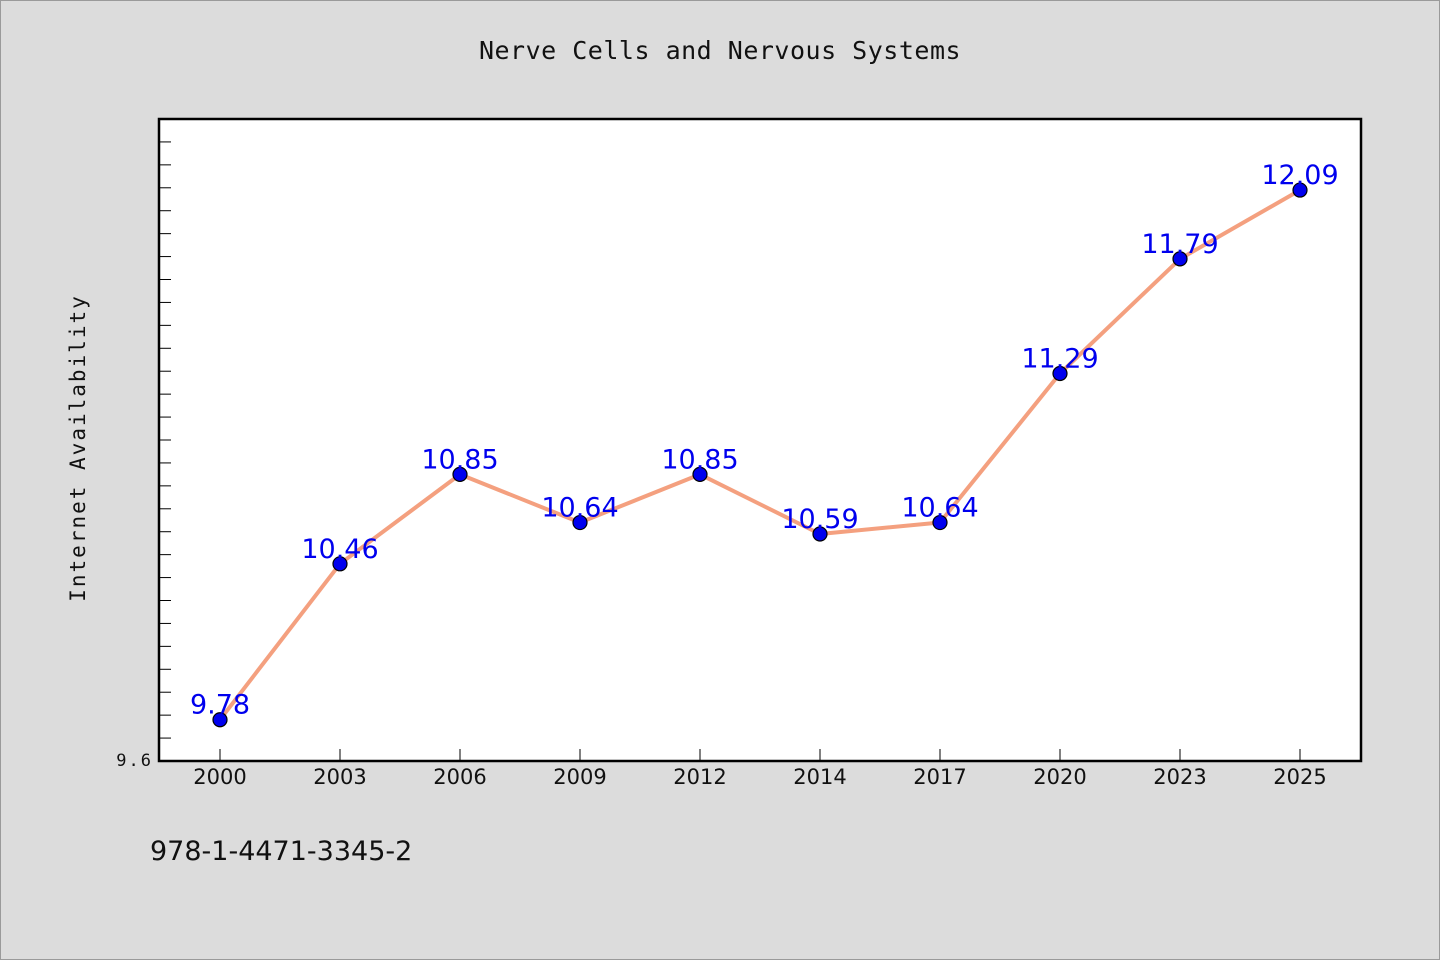  Describe the element at coordinates (1059, 777) in the screenshot. I see `x-tick-label: 2020` at that location.